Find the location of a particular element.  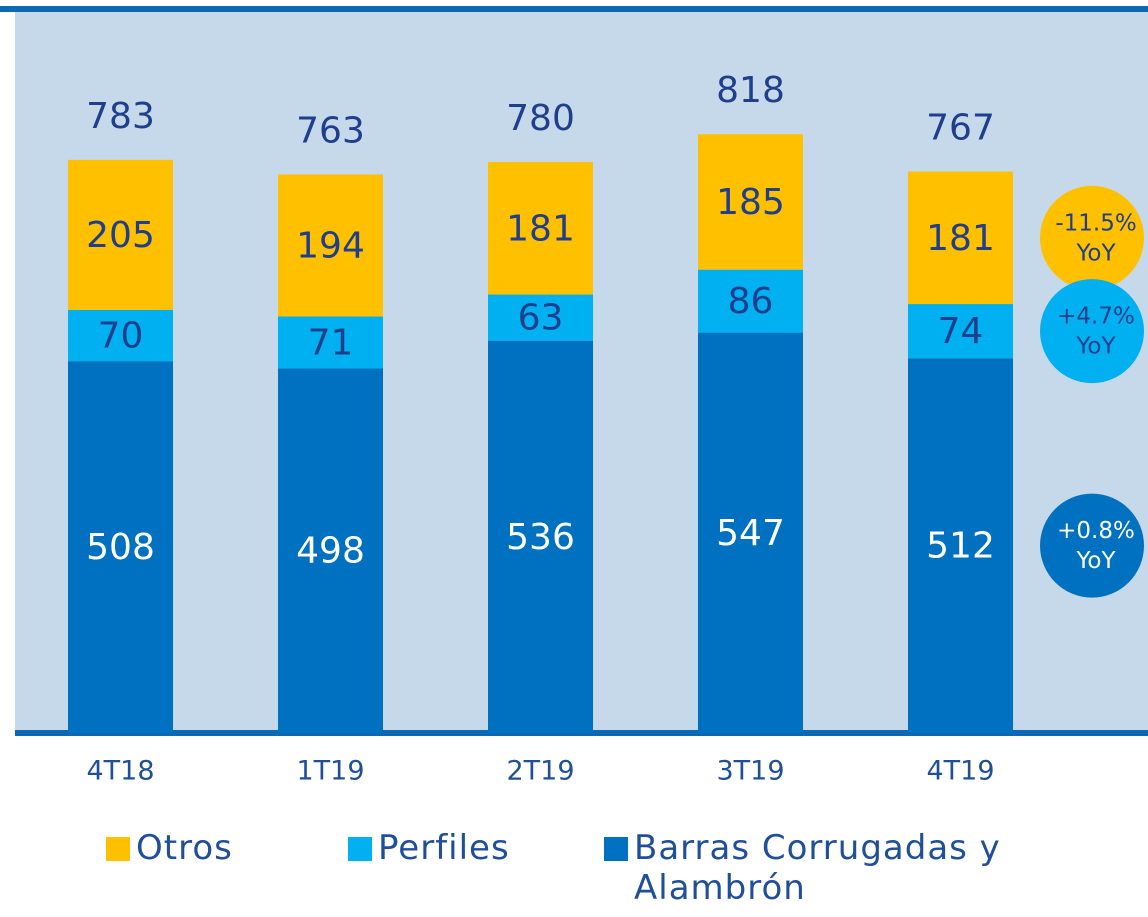

data-label: 508 is located at coordinates (120, 547).